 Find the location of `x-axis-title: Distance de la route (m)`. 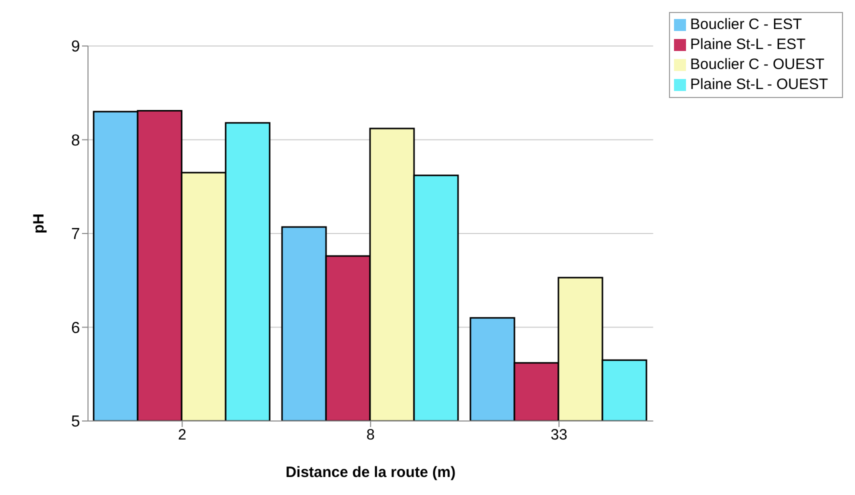

x-axis-title: Distance de la route (m) is located at coordinates (371, 472).